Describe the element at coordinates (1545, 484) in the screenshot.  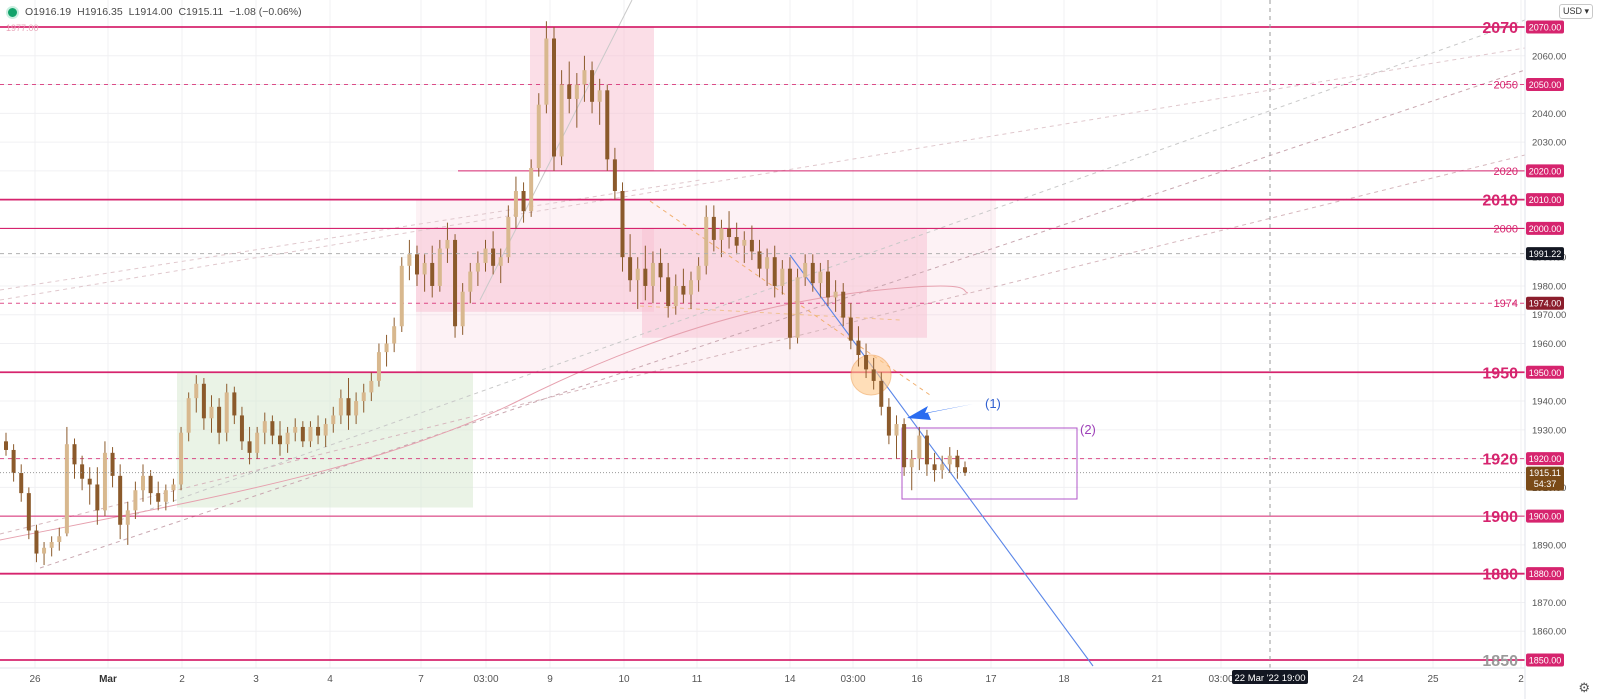
I see `countdown-label: 54:37` at that location.